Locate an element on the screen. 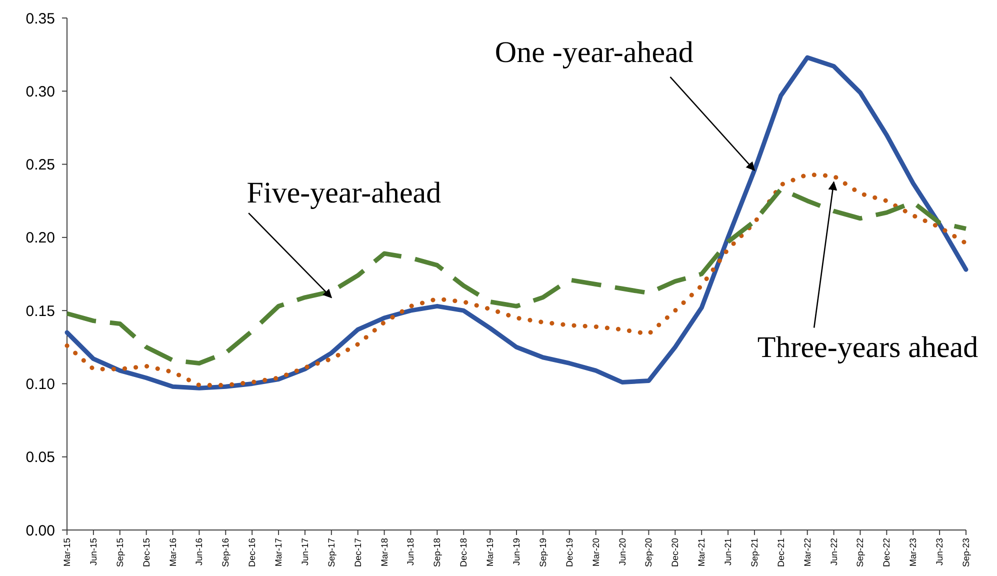  x-tick-label: Sep-23 is located at coordinates (966, 553).